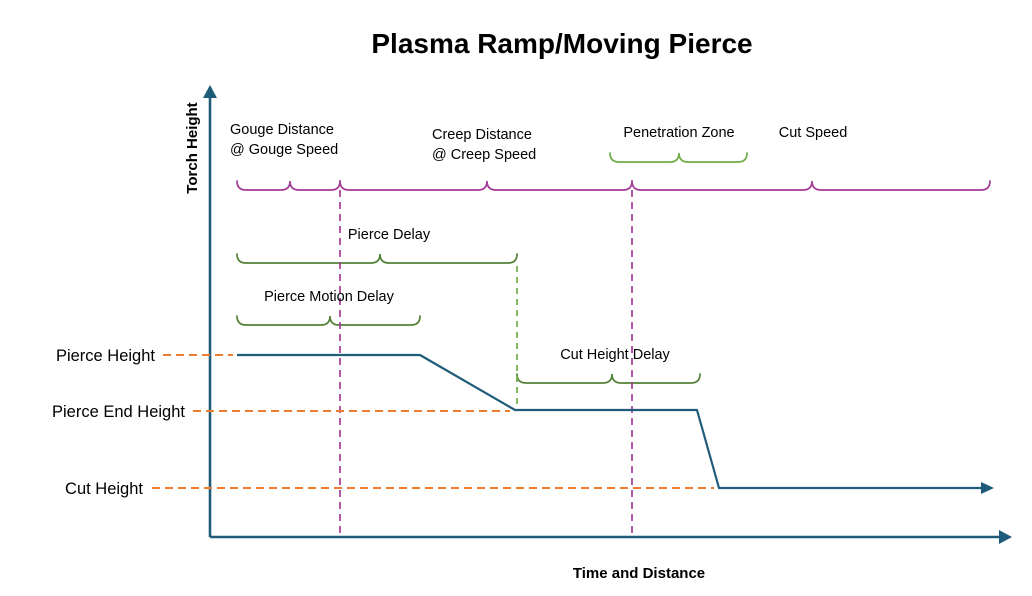 This screenshot has height=596, width=1032. What do you see at coordinates (210, 91) in the screenshot?
I see `y-axis-arrow-icon` at bounding box center [210, 91].